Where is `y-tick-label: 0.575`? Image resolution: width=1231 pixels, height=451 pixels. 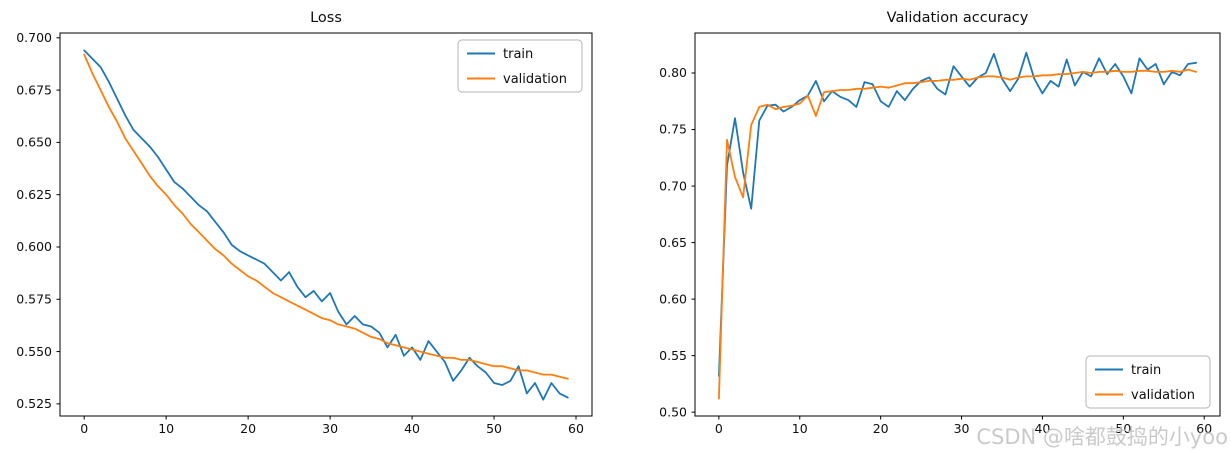 y-tick-label: 0.575 is located at coordinates (34, 298).